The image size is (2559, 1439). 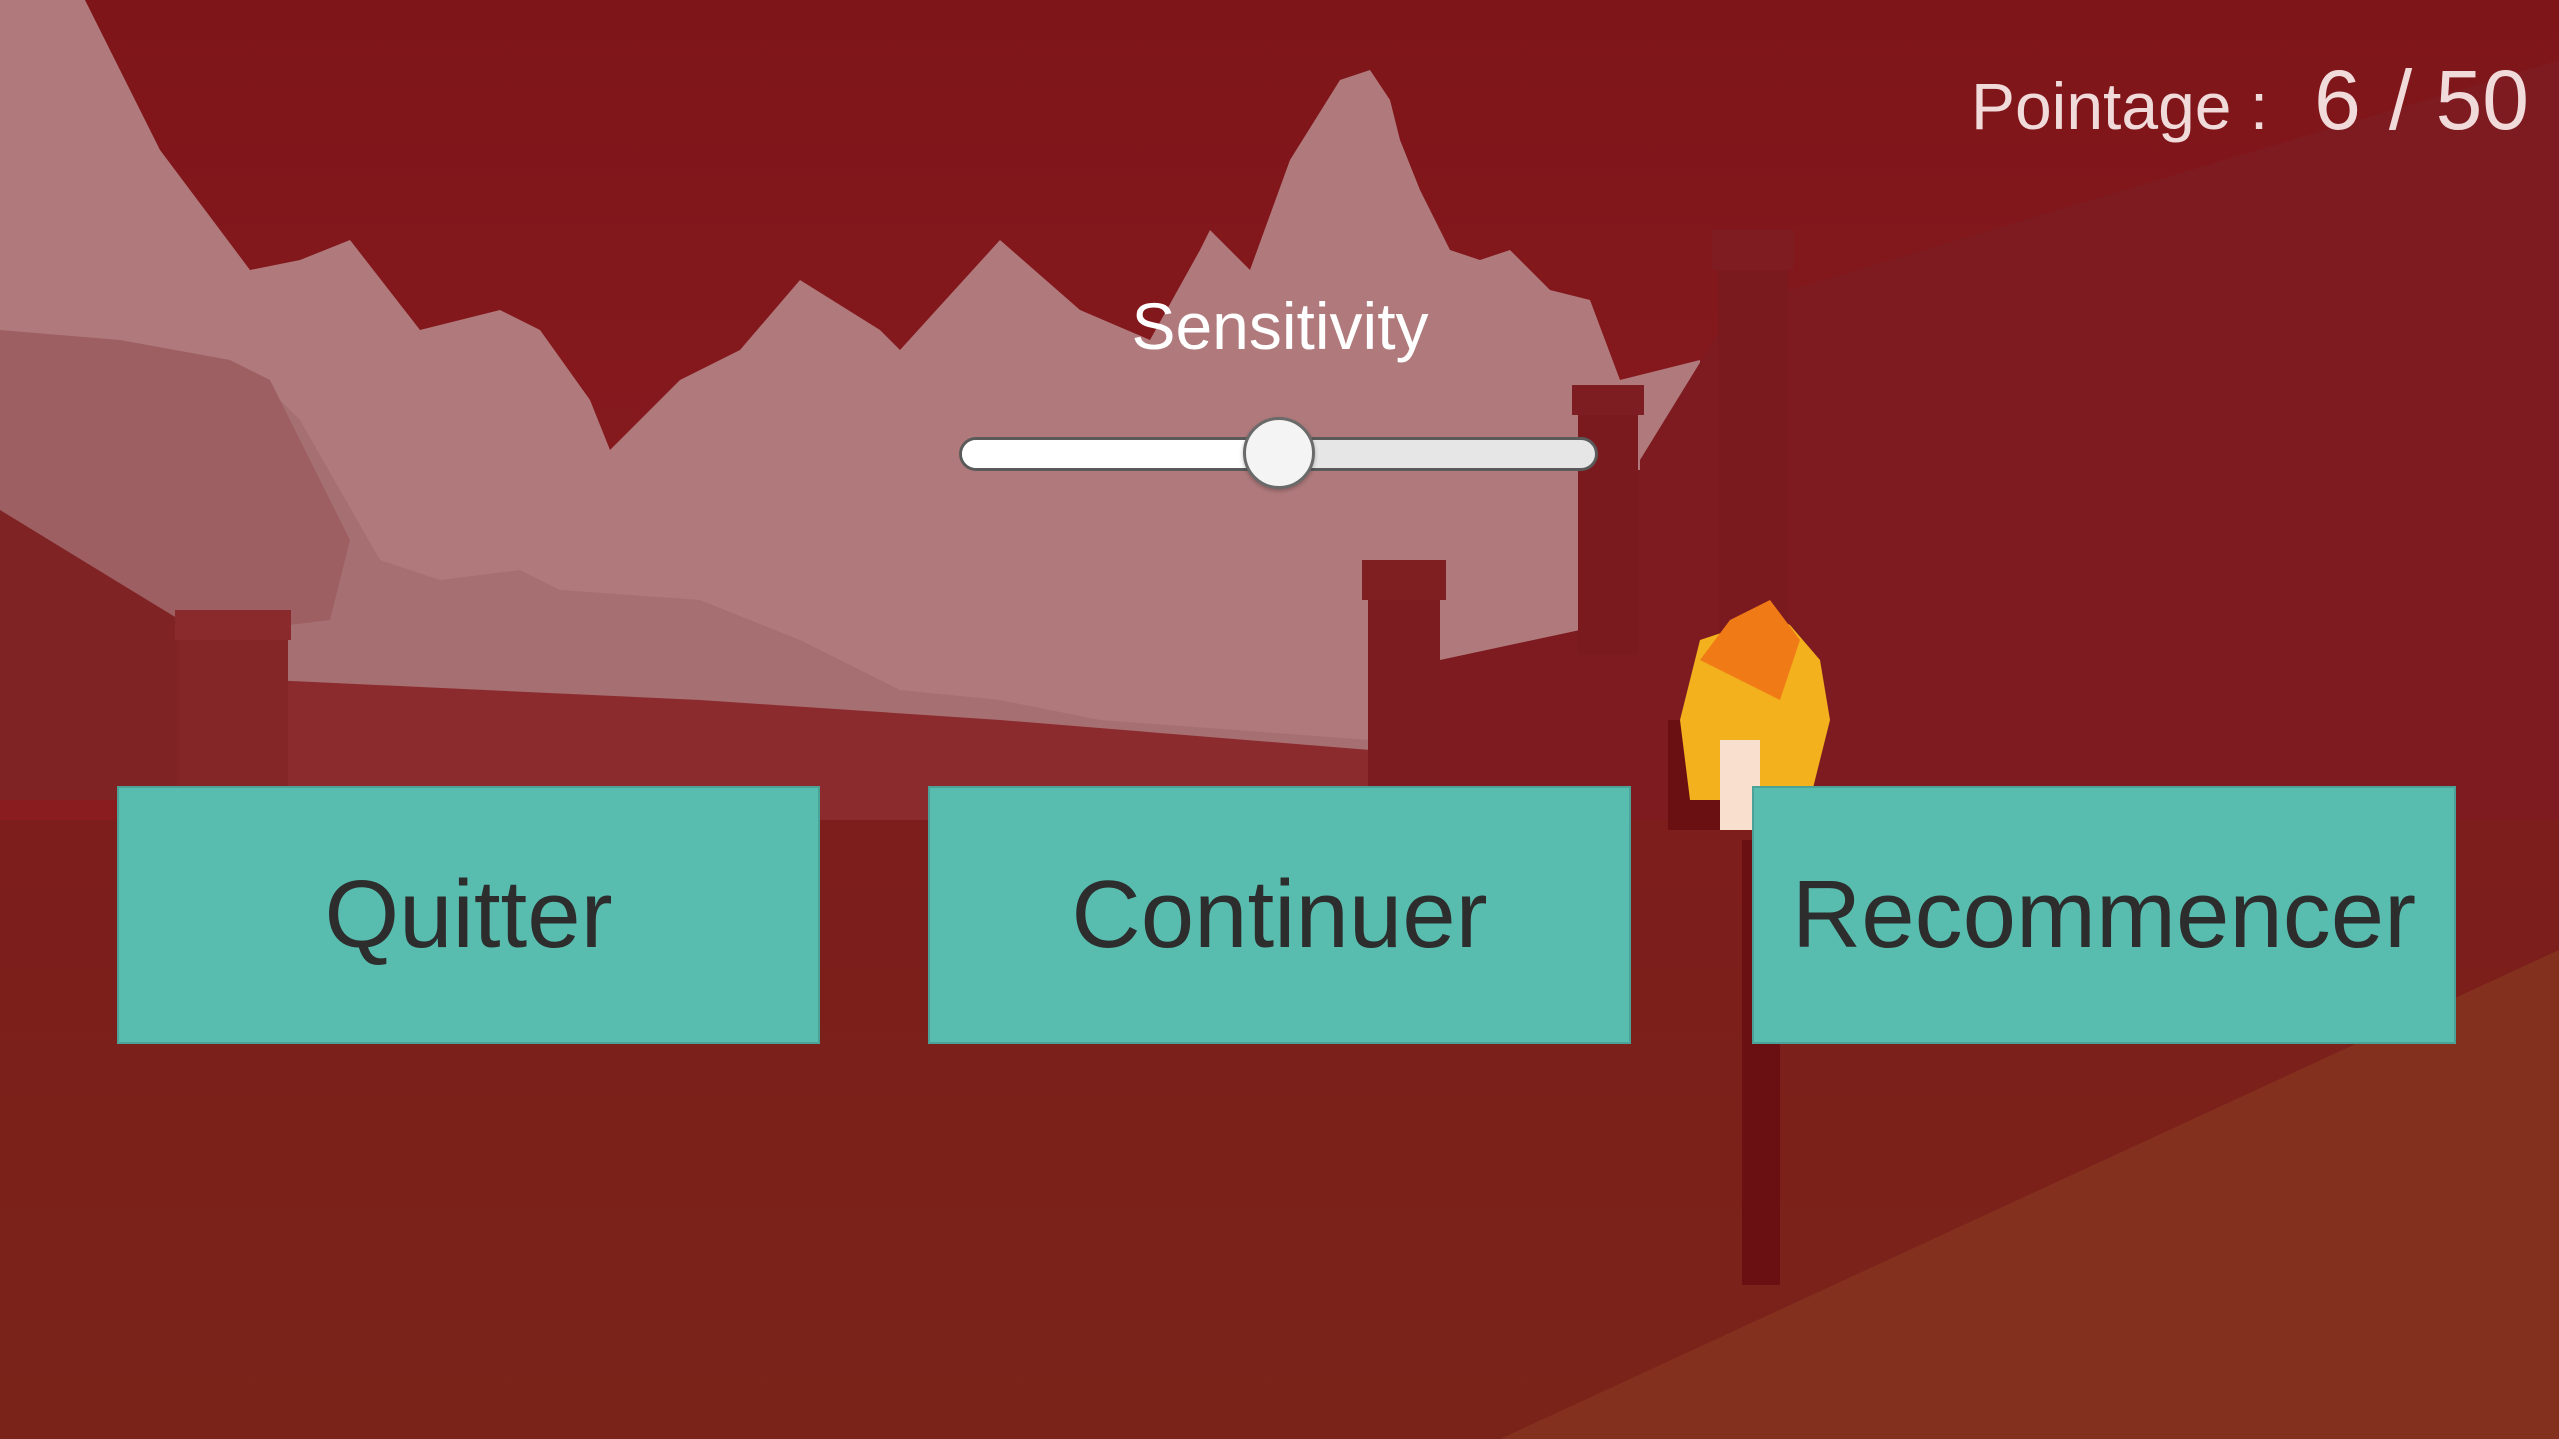 I want to click on score-display: Pointage : 6 / 50, so click(x=2250, y=100).